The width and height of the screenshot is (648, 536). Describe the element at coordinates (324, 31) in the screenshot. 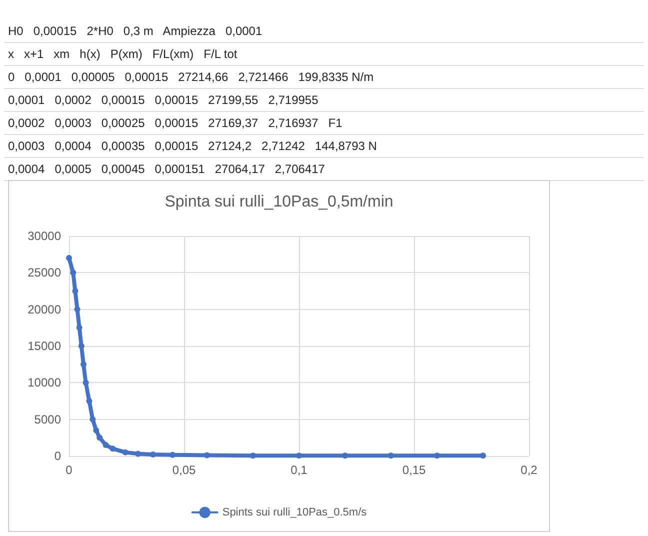

I see `text: H0 0,00015 2*H0 0,3 m Ampiezza 0,0001` at that location.